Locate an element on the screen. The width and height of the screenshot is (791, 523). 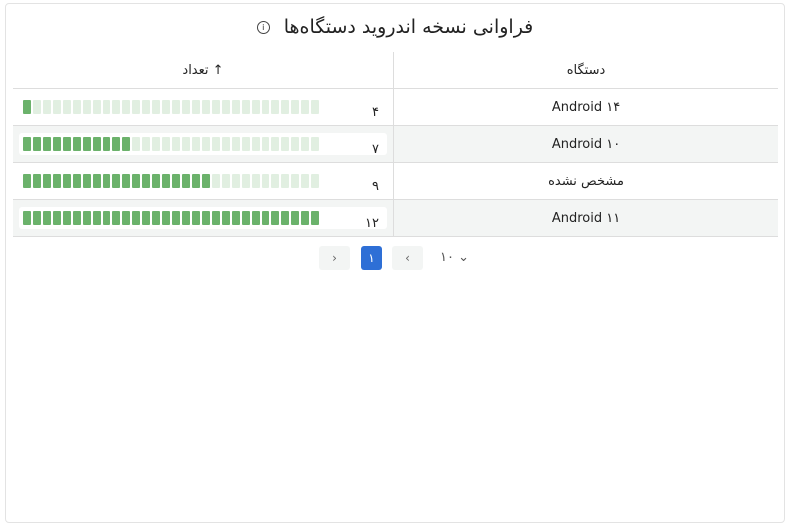
count-value: ۹ is located at coordinates (375, 186).